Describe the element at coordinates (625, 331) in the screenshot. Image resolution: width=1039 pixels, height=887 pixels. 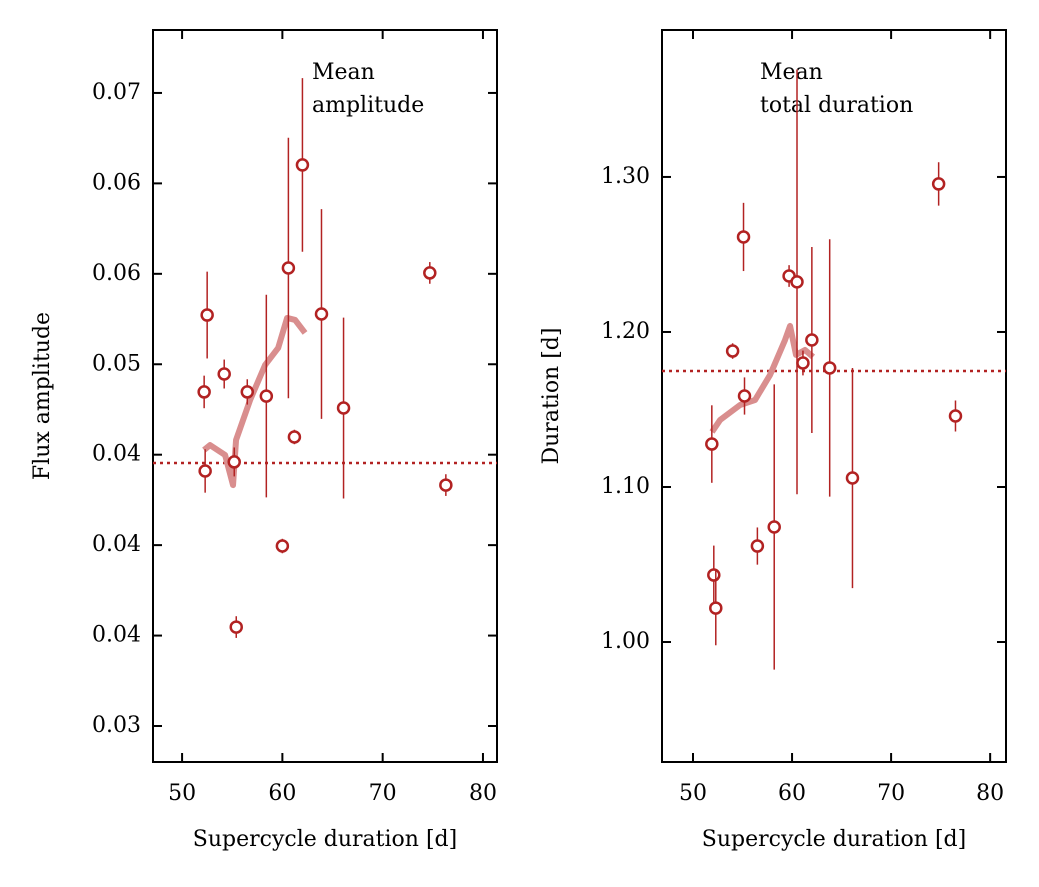
I see `y-tick-label: 1.20` at that location.